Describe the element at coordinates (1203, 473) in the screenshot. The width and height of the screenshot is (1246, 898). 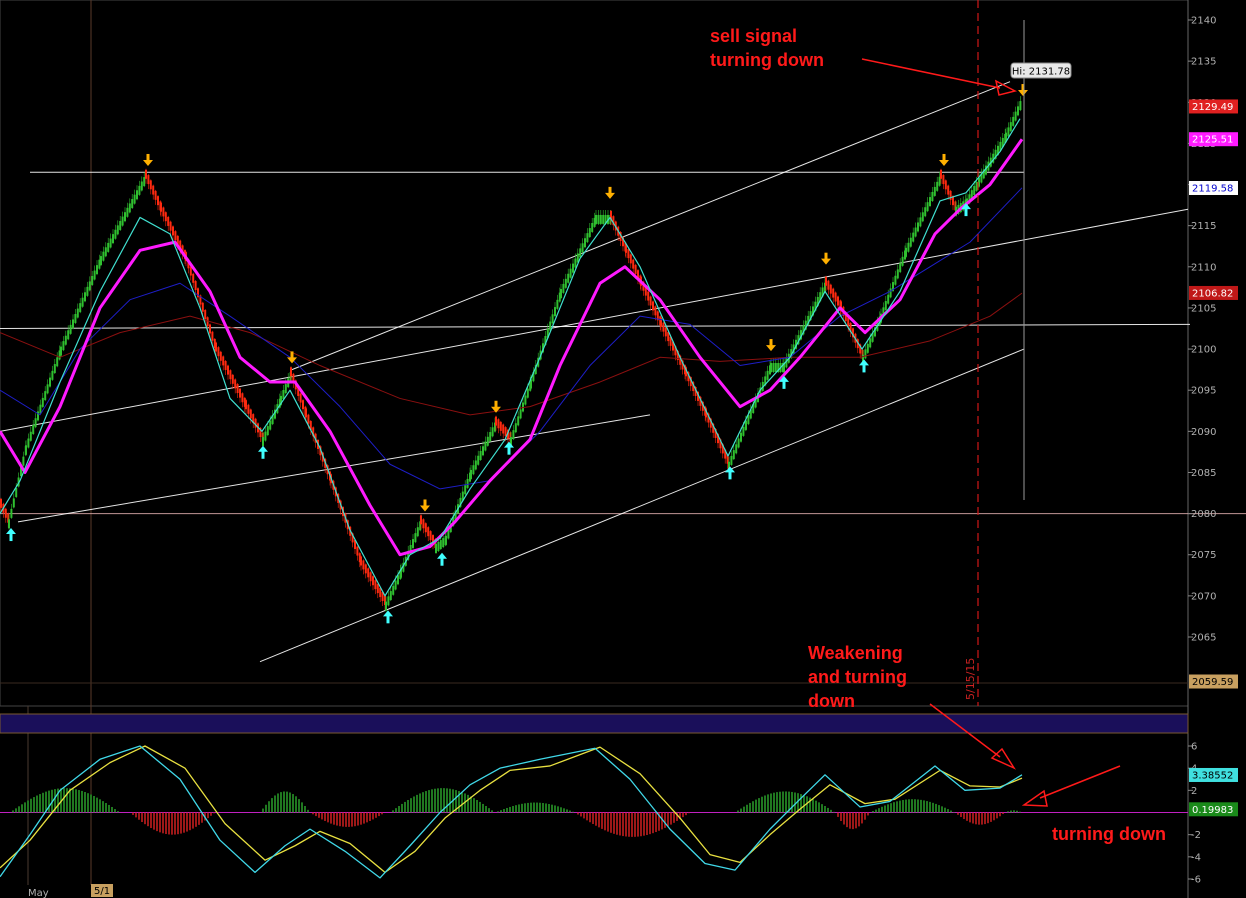
I see `price-tick-label: 2085` at that location.